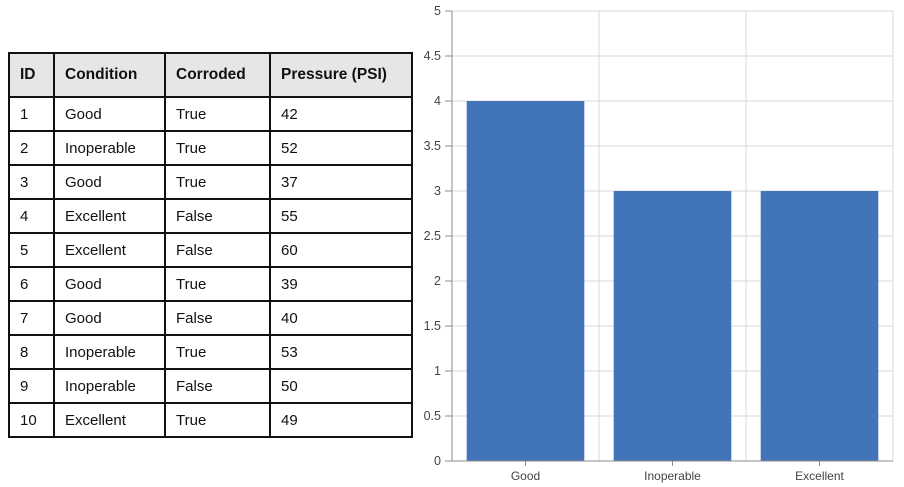 This screenshot has width=904, height=487. What do you see at coordinates (341, 75) in the screenshot?
I see `column-header-pressure-psi: Pressure (PSI)` at bounding box center [341, 75].